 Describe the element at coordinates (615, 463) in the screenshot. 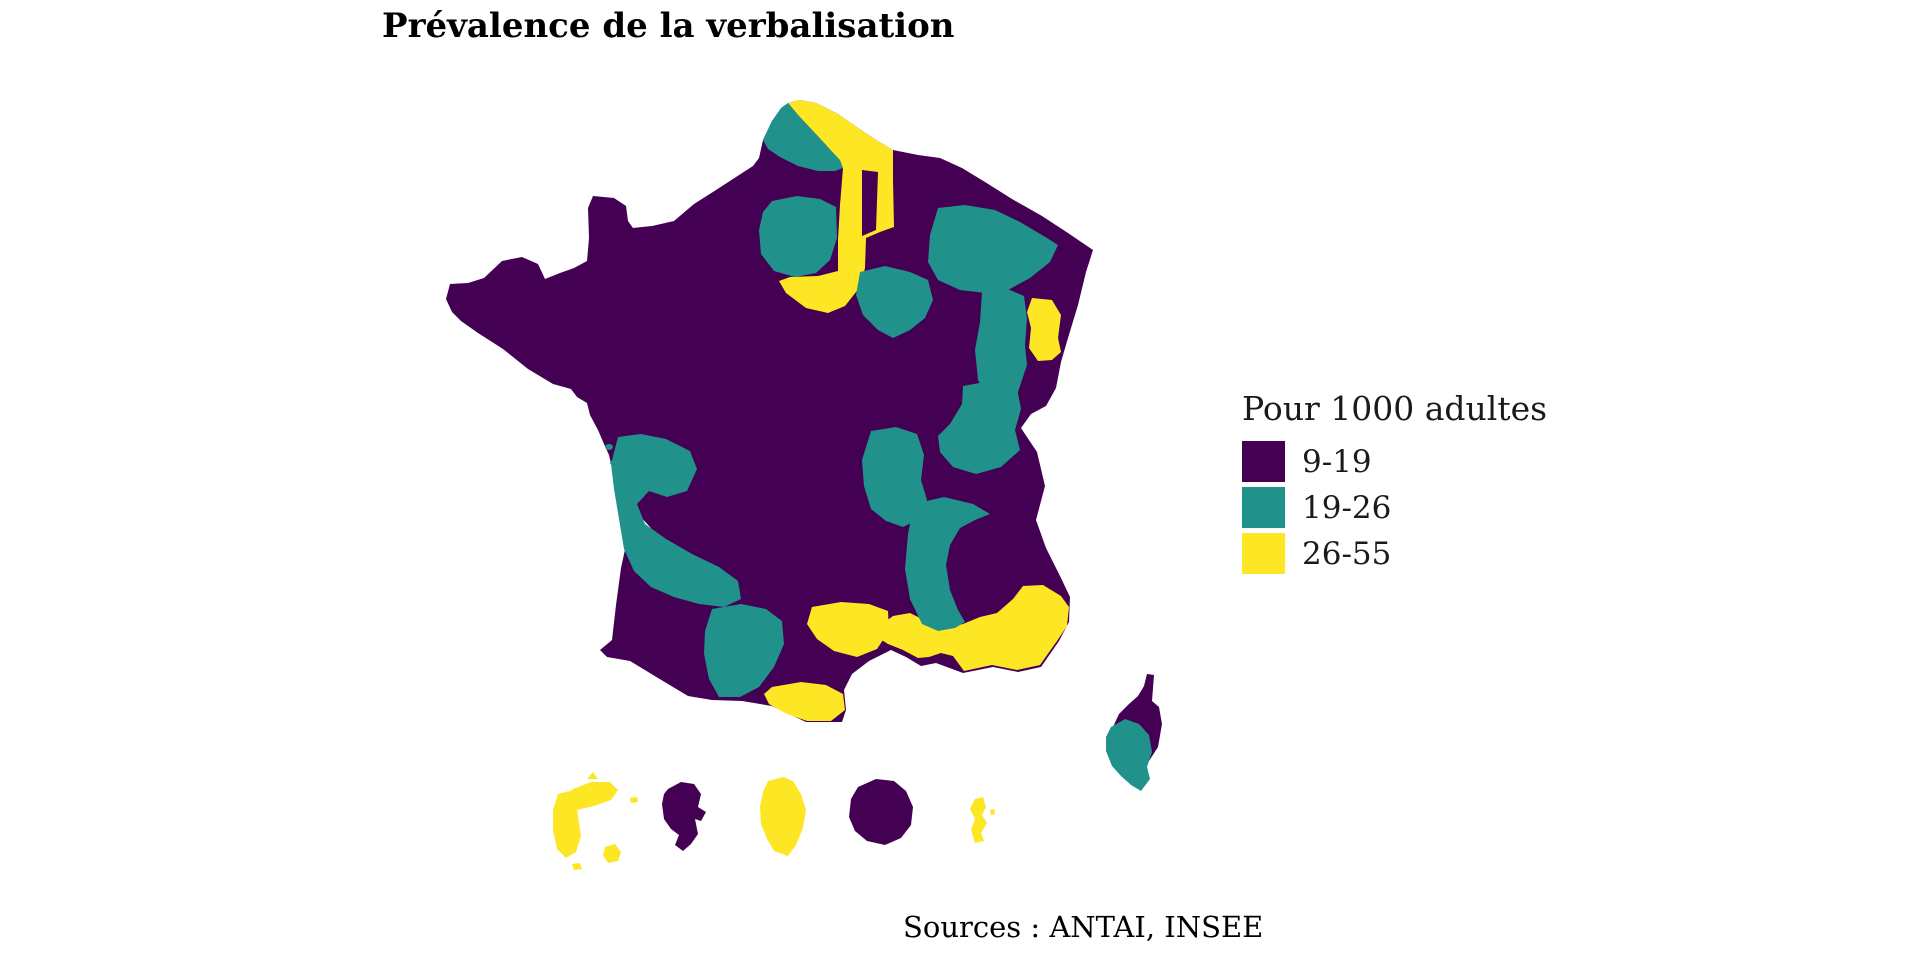

I see `region-island-oleron-teal` at that location.